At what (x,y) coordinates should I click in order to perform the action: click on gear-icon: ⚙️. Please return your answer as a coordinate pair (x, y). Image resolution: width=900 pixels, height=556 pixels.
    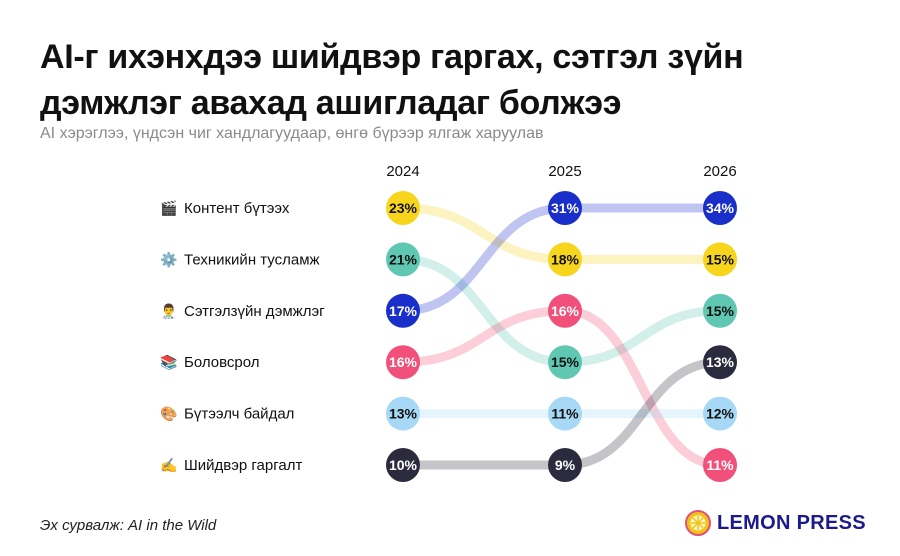
    Looking at the image, I should click on (168, 259).